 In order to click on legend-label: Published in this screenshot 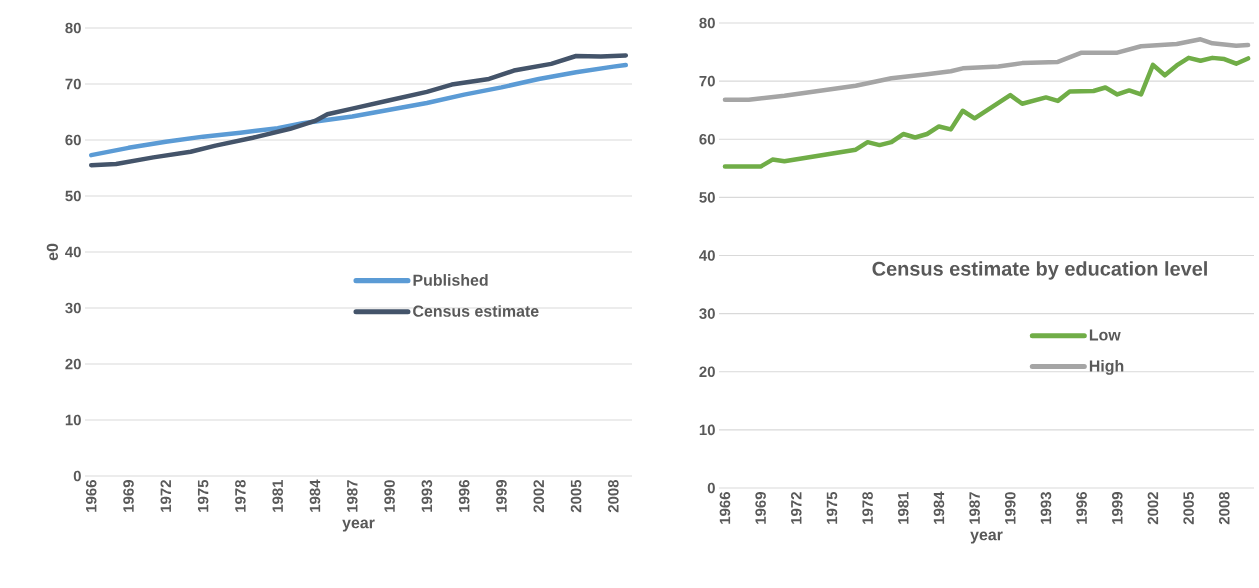, I will do `click(450, 280)`.